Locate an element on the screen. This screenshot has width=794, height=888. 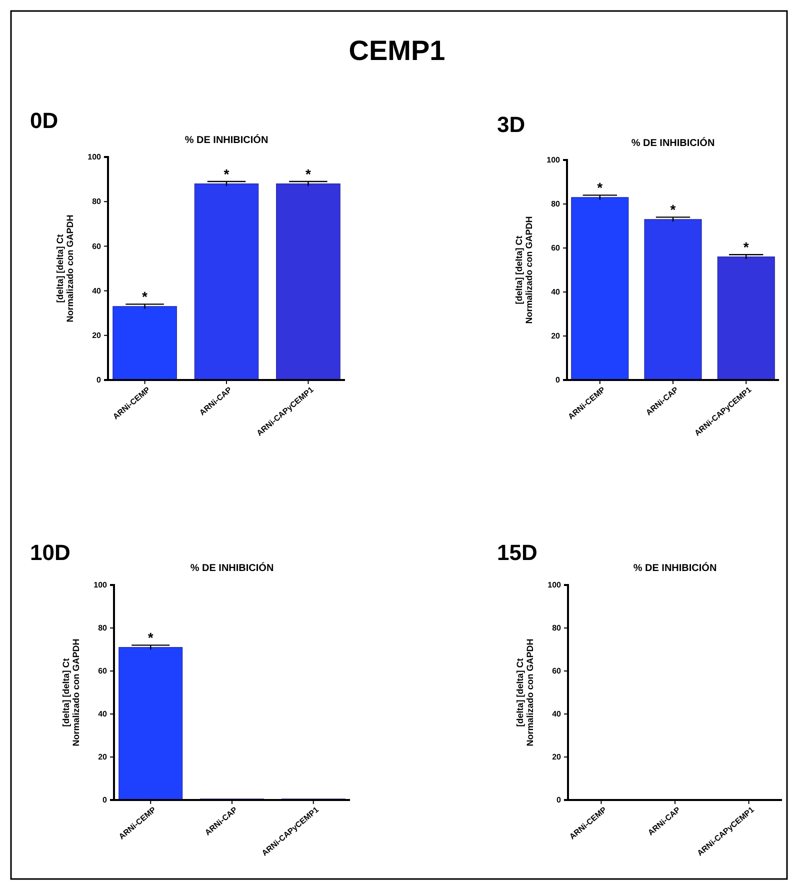
chart-title: 10D is located at coordinates (50, 552).